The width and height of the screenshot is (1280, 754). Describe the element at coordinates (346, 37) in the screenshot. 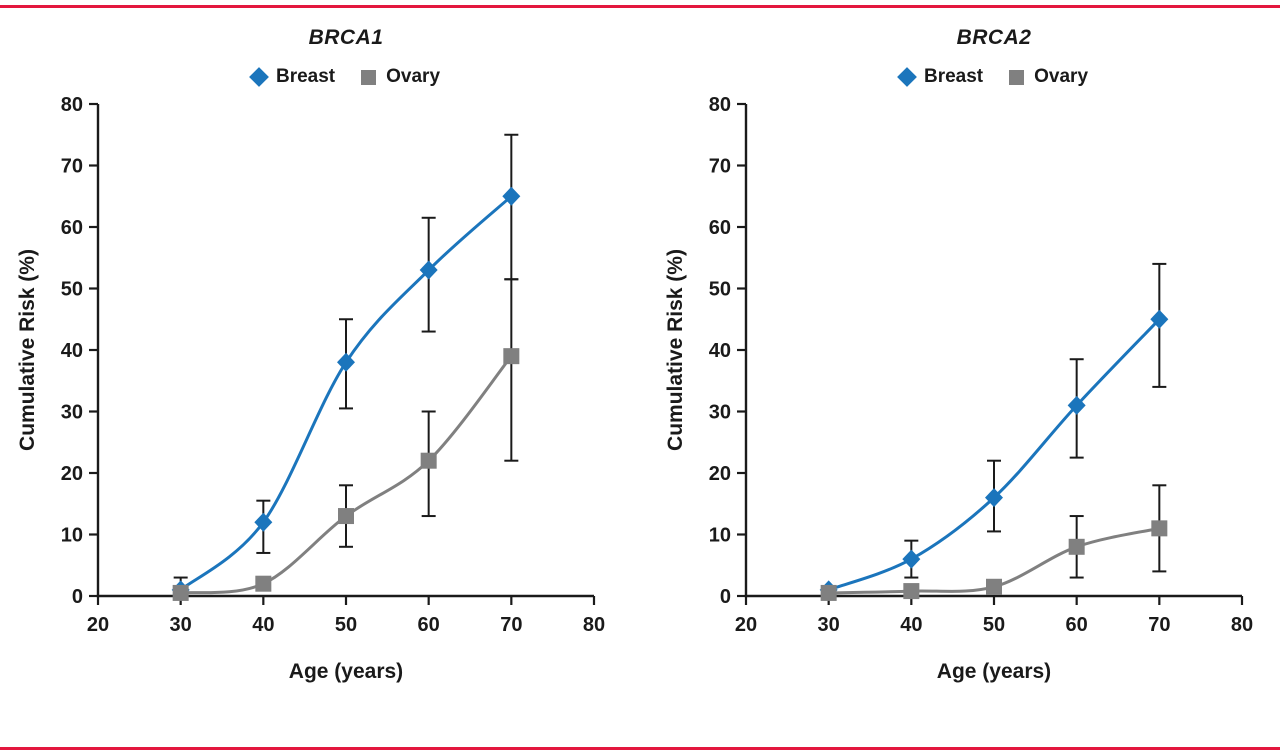

I see `brca1-title: BRCA1` at that location.